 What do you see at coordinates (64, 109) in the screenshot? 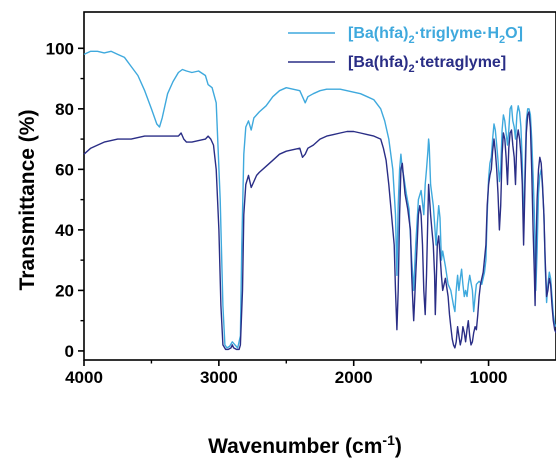
I see `y-tick-label: 80` at bounding box center [64, 109].